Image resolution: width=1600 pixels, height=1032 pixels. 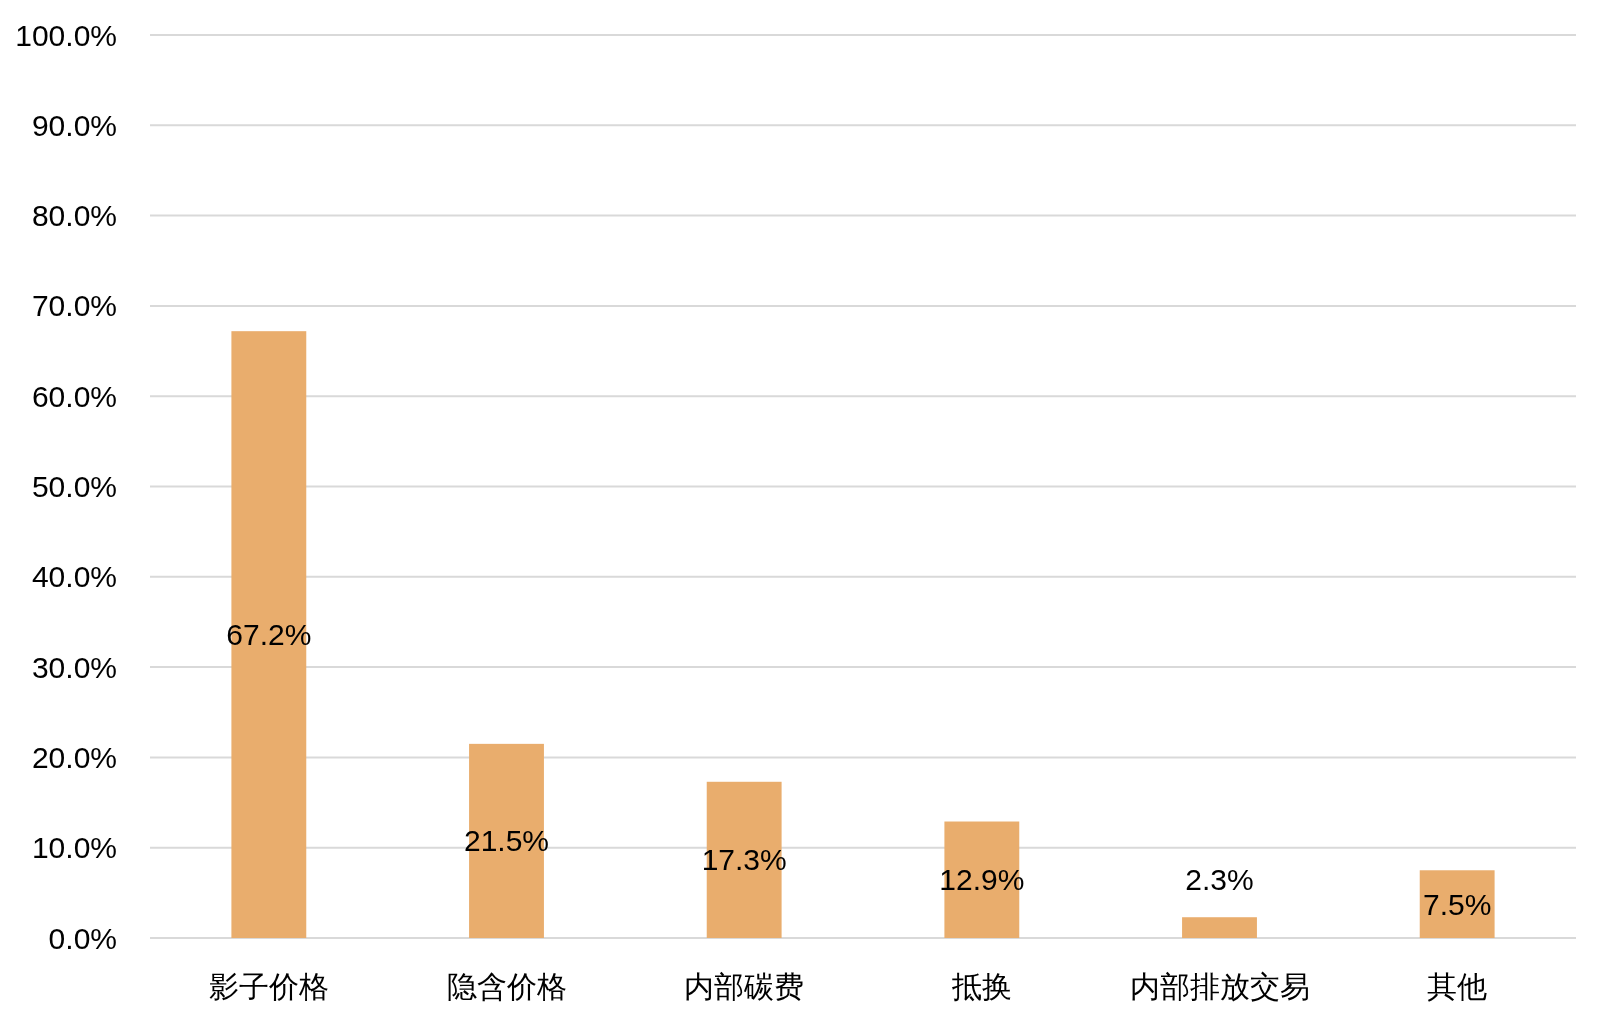 I want to click on data-label: 2.3%, so click(x=1219, y=879).